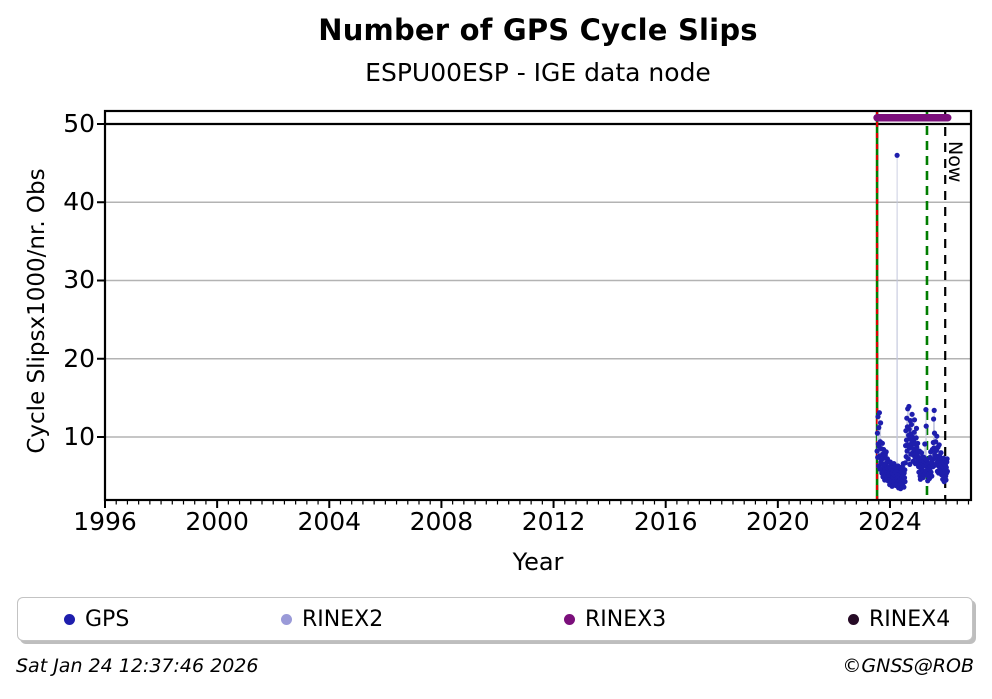 This screenshot has height=699, width=992. I want to click on legend: GPS RINEX2 RINEX3 RINEX4, so click(495, 619).